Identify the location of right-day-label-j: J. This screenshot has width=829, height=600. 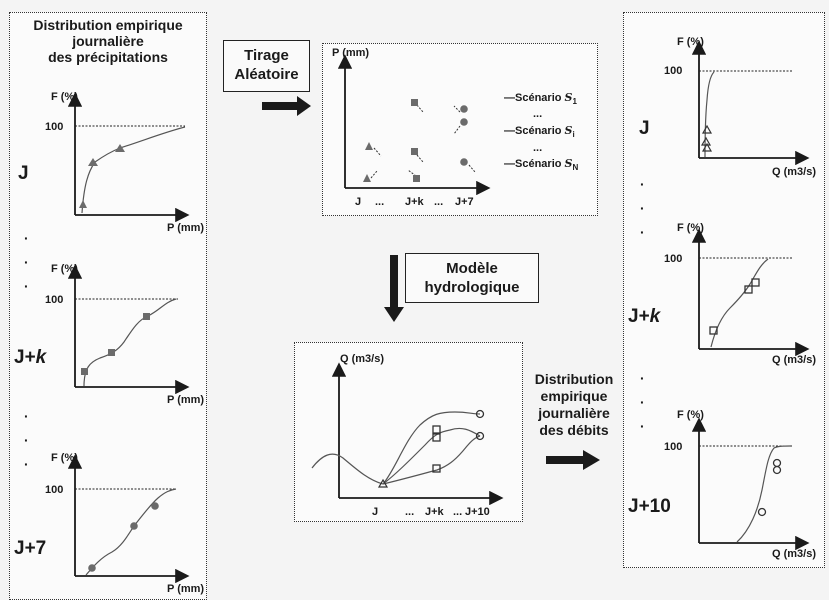
(644, 128).